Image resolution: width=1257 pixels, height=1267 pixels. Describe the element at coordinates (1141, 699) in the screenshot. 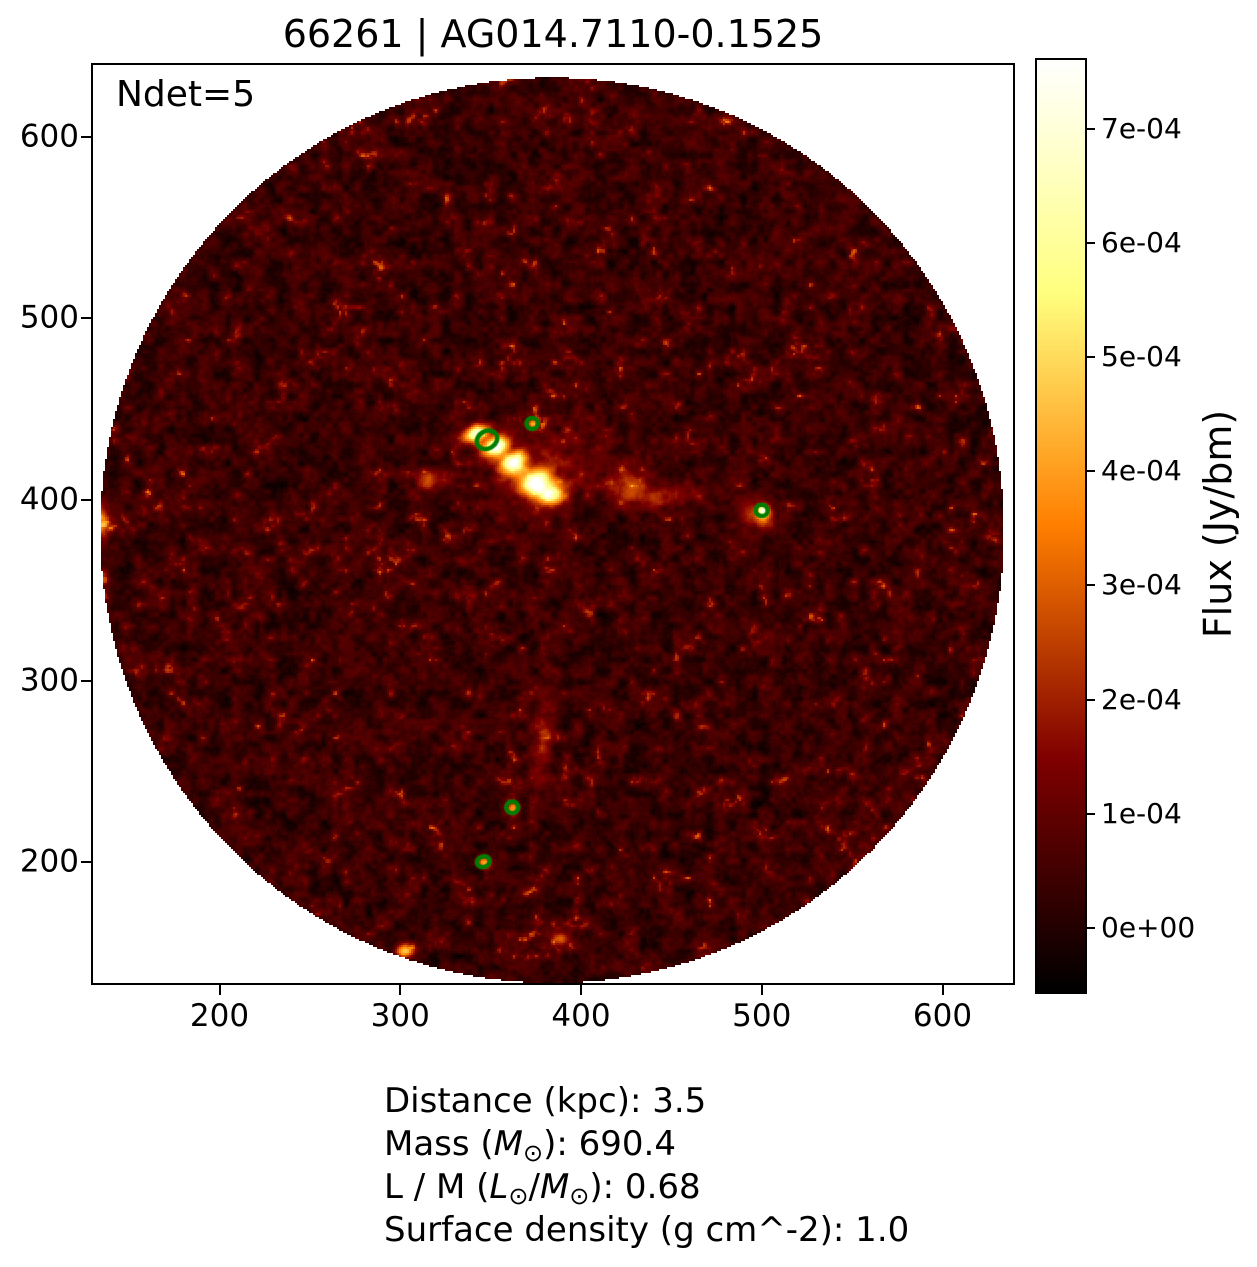

I see `colorbar-tick-label: 2e-04` at that location.